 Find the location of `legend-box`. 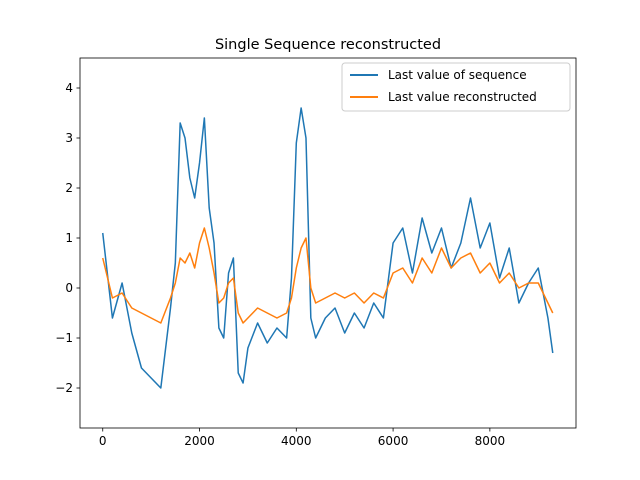

legend-box is located at coordinates (456, 87).